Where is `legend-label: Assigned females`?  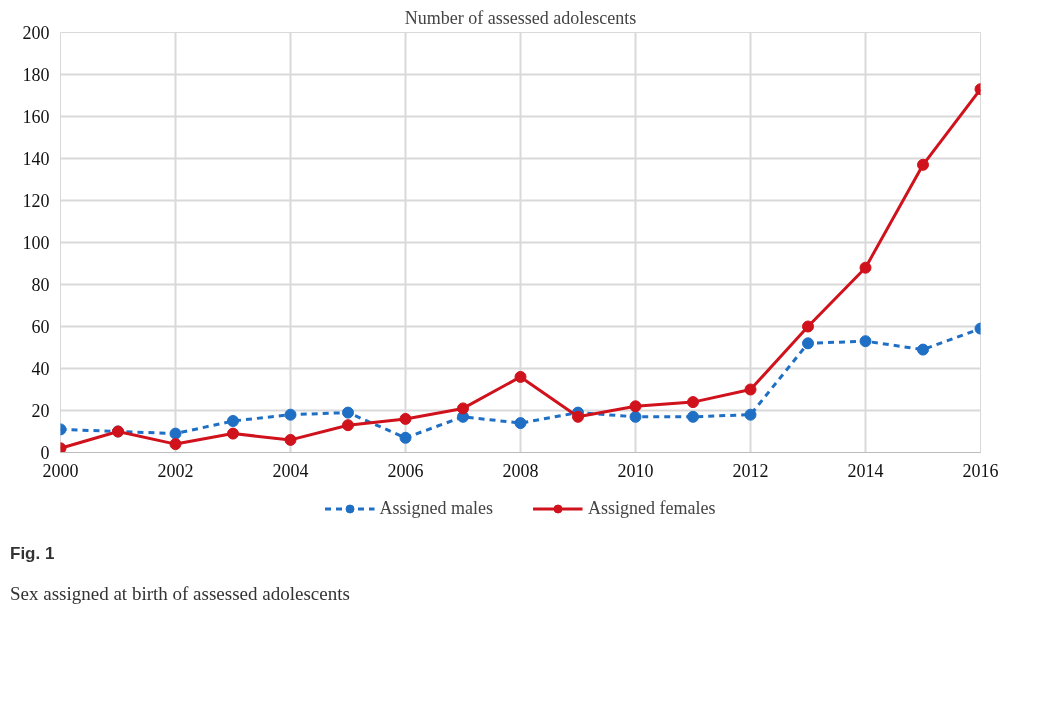 legend-label: Assigned females is located at coordinates (652, 508).